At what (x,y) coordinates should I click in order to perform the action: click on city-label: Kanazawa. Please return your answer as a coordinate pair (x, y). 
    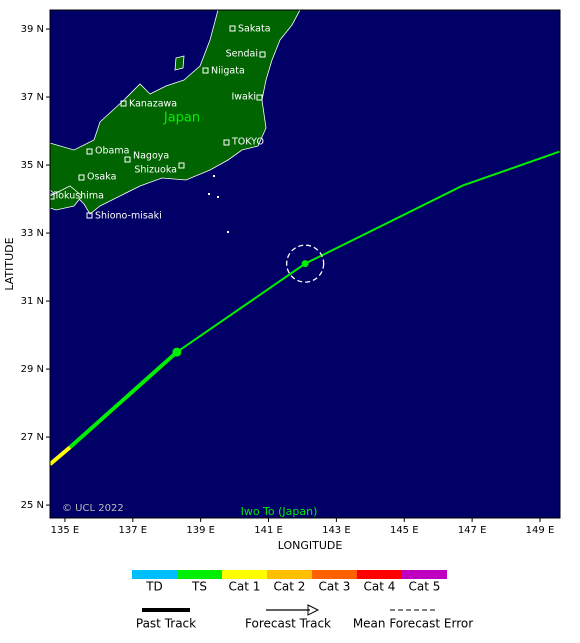
    Looking at the image, I should click on (153, 104).